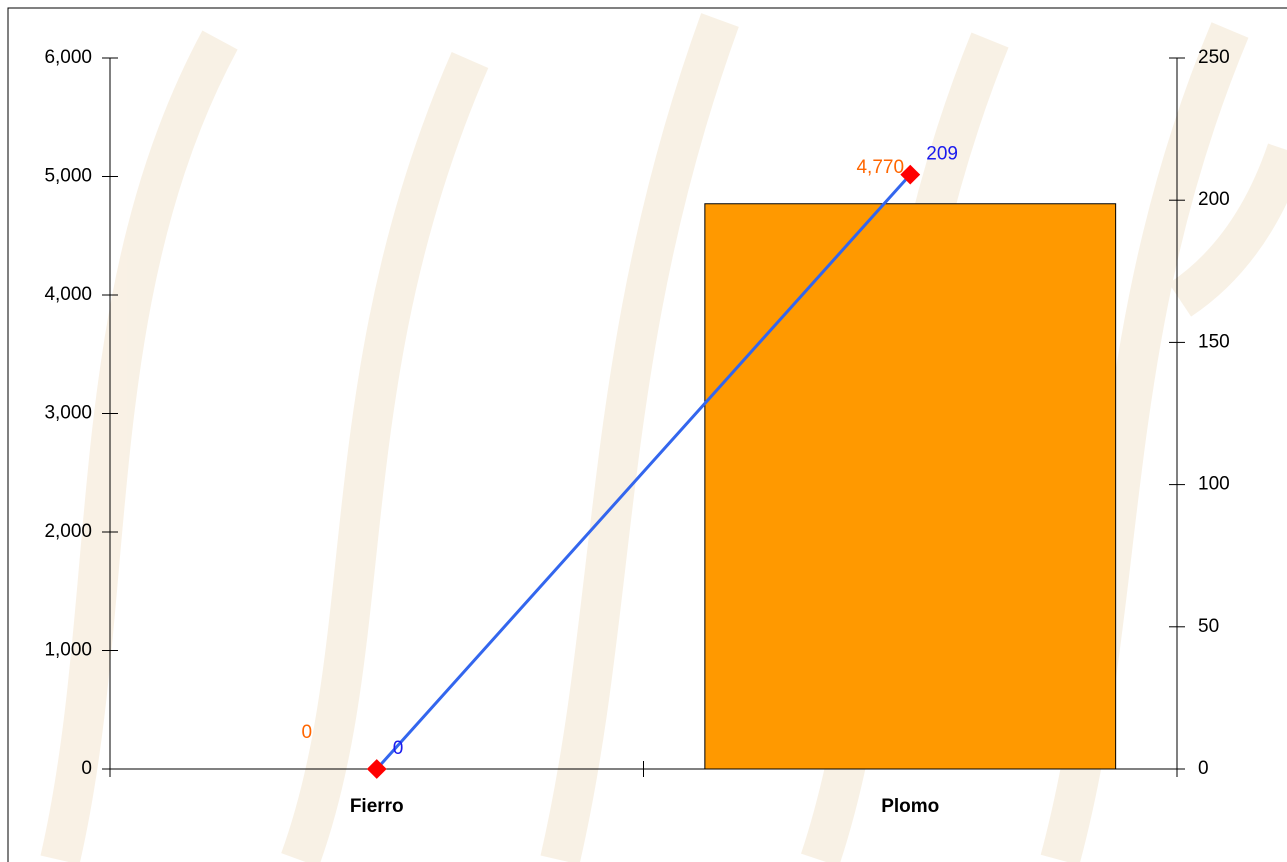 This screenshot has width=1287, height=862. I want to click on data-label: 4,770, so click(880, 167).